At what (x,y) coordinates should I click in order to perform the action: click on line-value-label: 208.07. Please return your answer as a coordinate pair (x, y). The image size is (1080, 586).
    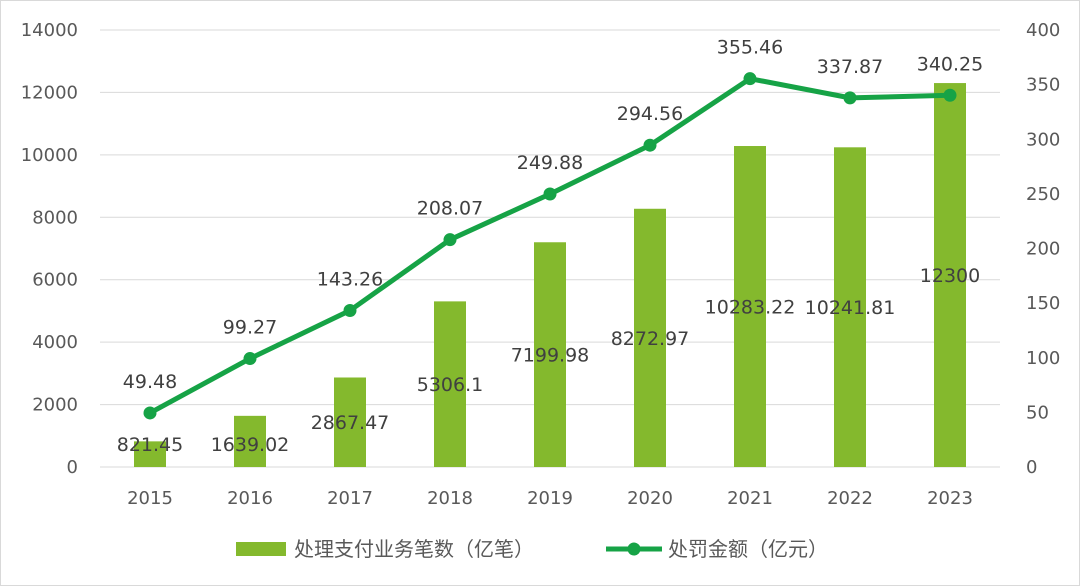
    Looking at the image, I should click on (450, 209).